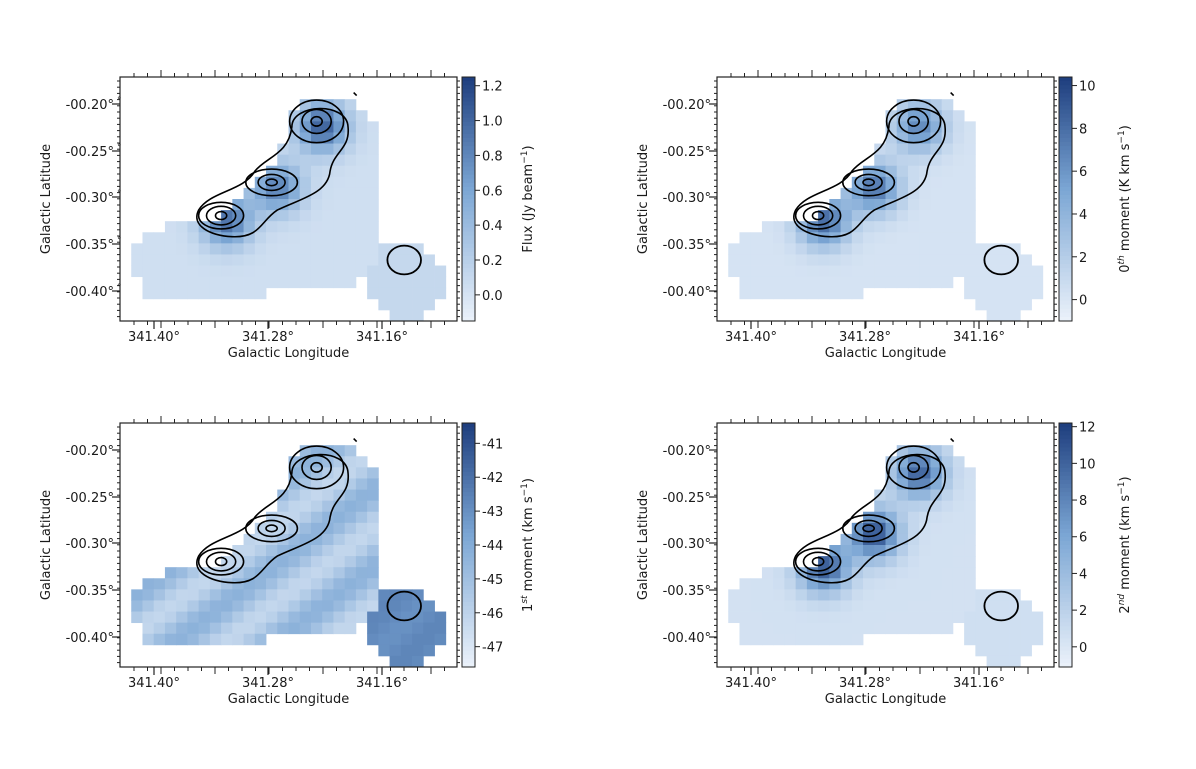 Image resolution: width=1196 pixels, height=769 pixels. Describe the element at coordinates (90, 451) in the screenshot. I see `y-tick-label: -00.20°` at that location.